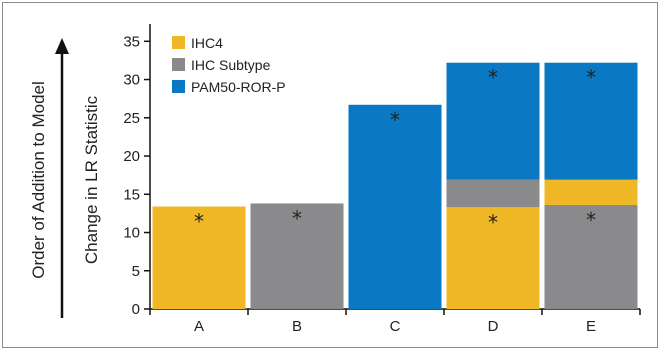 Image resolution: width=662 pixels, height=352 pixels. What do you see at coordinates (493, 258) in the screenshot?
I see `bar-segment-D-ihc4` at bounding box center [493, 258].